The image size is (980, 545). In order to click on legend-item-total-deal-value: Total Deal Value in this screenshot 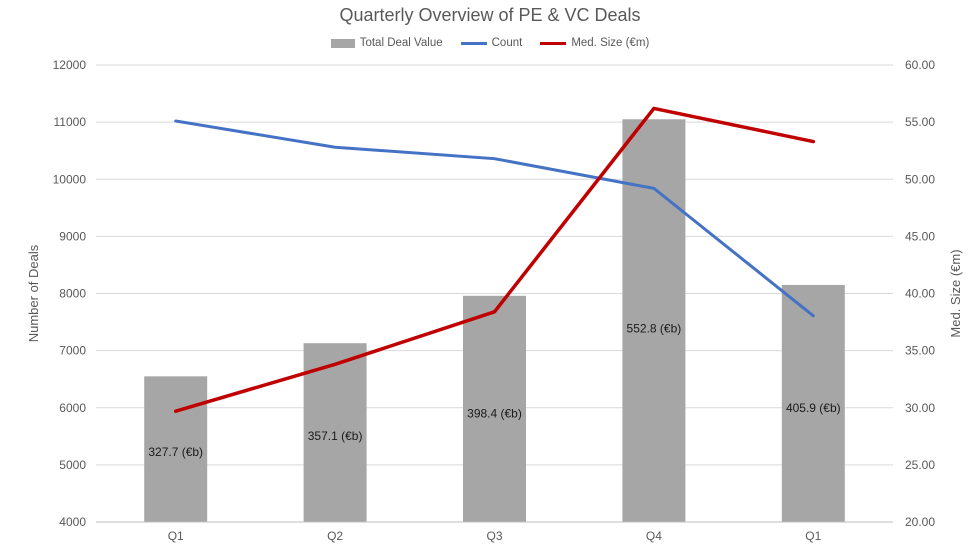, I will do `click(386, 43)`.